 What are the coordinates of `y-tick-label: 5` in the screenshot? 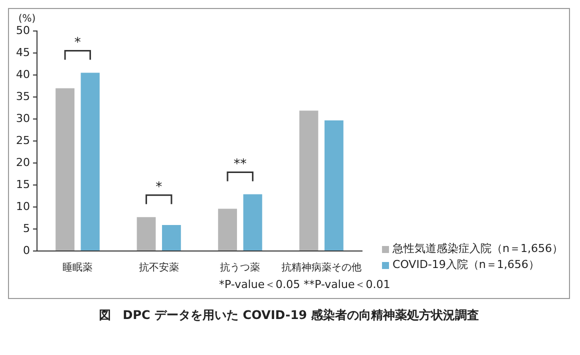 It's located at (26, 228).